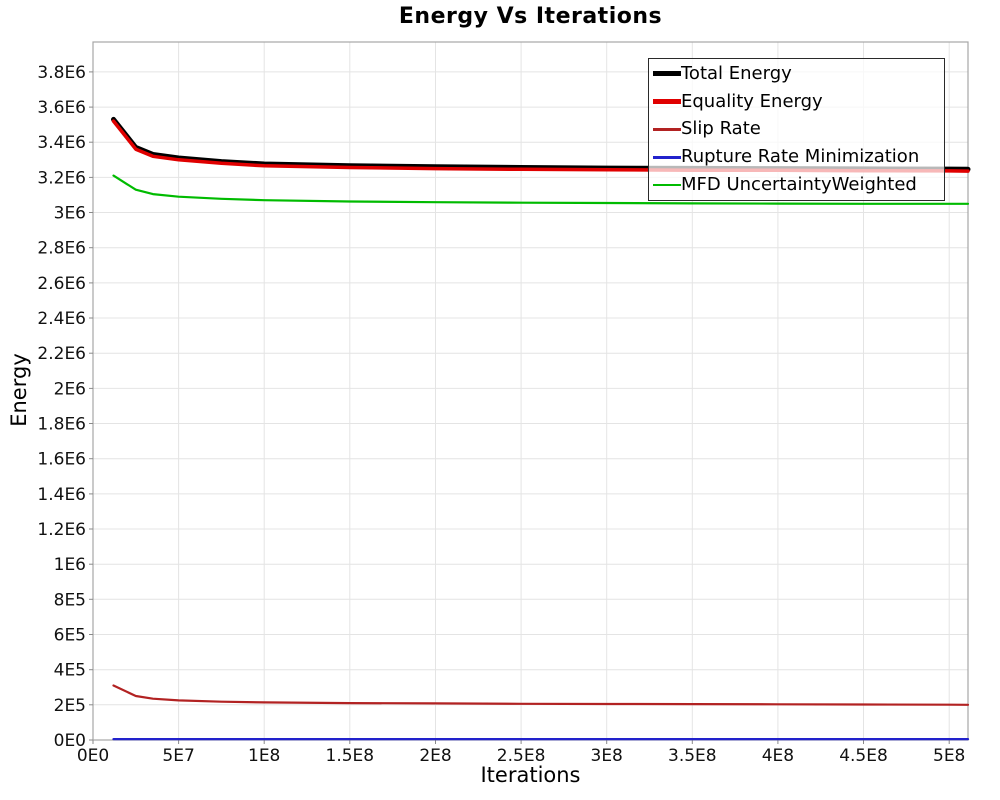 This screenshot has width=1000, height=800. I want to click on y-tick-label: 1.4E6, so click(61, 495).